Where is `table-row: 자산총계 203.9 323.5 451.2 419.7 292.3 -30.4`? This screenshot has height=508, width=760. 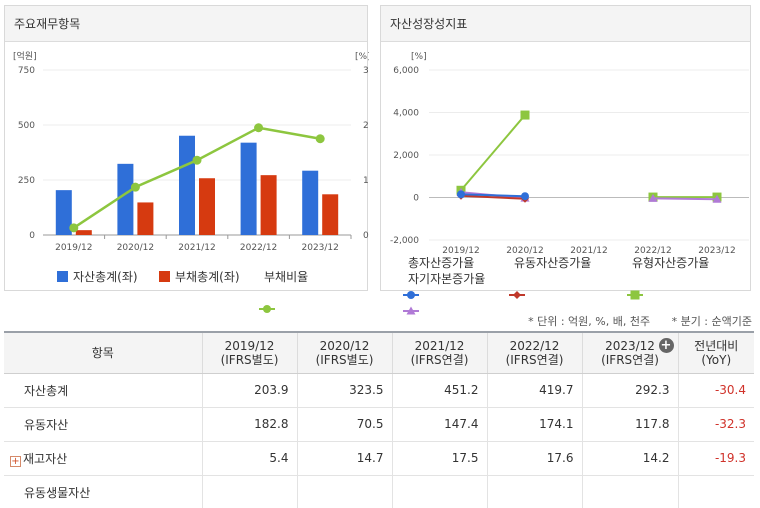 table-row: 자산총계 203.9 323.5 451.2 419.7 292.3 -30.4 is located at coordinates (379, 390).